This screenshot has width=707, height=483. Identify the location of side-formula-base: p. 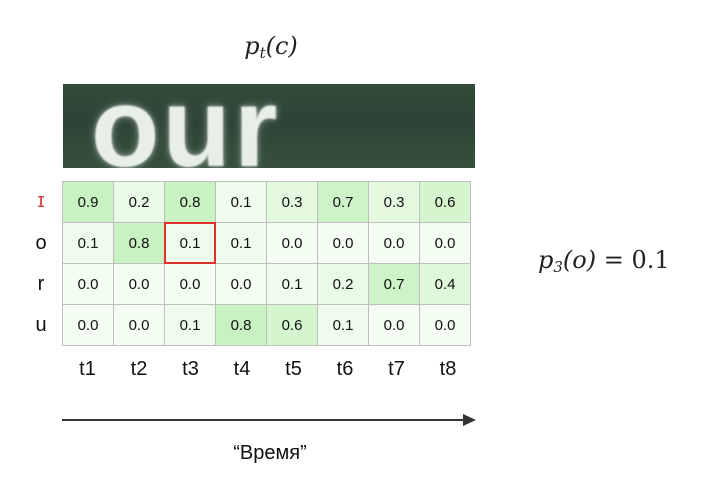
(546, 260).